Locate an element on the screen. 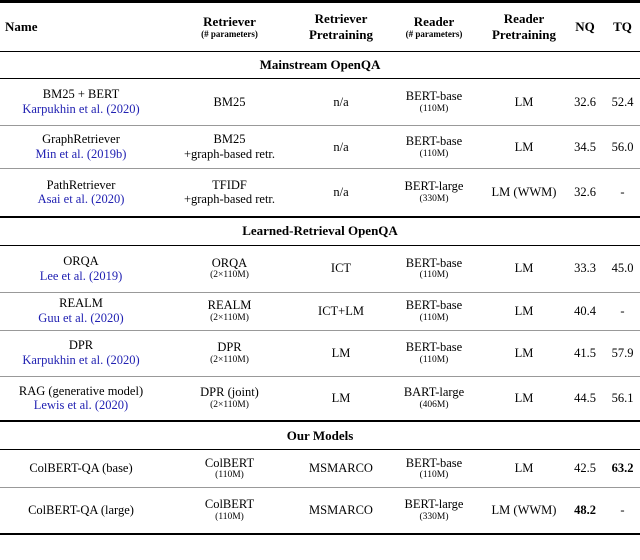 This screenshot has height=560, width=640. name-cell: DPR Karpukhin et al. (2020) is located at coordinates (81, 353).